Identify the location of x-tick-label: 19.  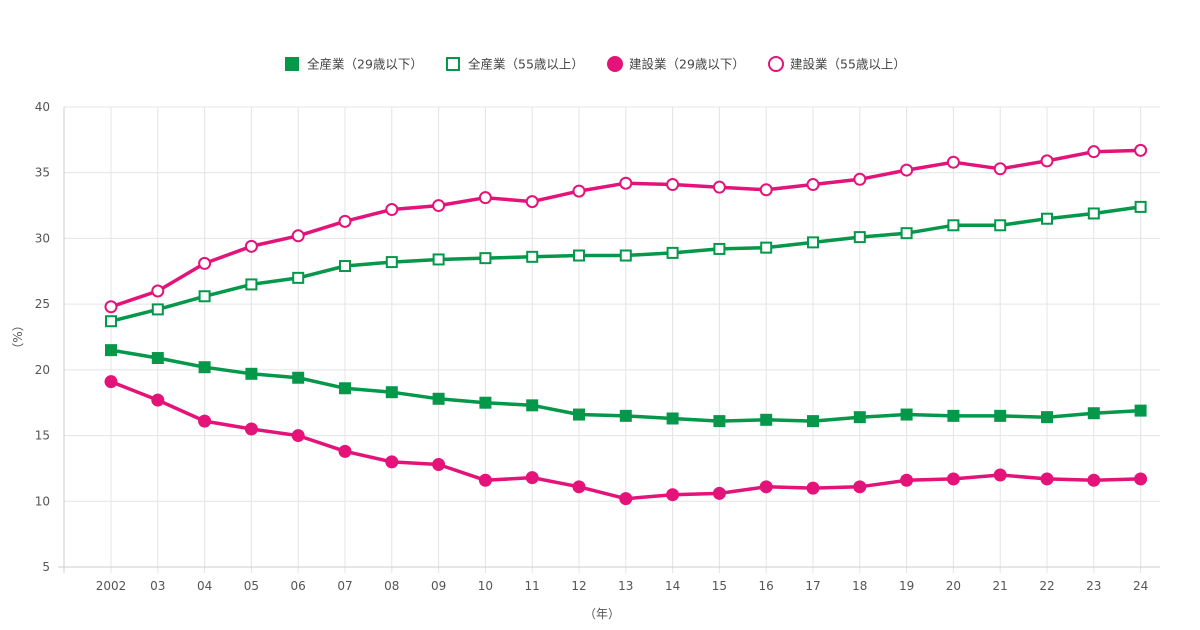
(906, 586).